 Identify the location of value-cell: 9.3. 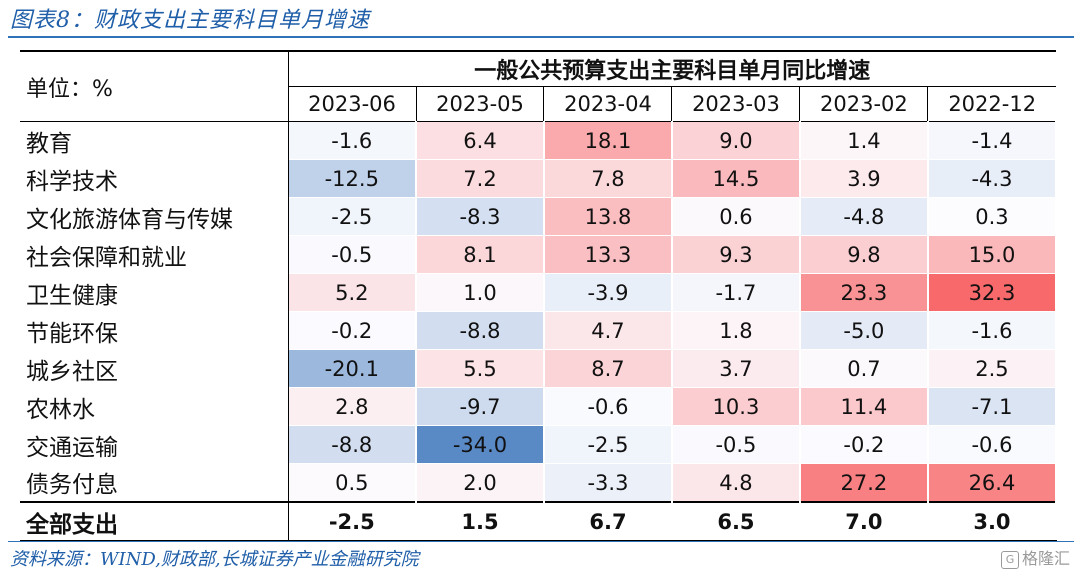
(736, 254).